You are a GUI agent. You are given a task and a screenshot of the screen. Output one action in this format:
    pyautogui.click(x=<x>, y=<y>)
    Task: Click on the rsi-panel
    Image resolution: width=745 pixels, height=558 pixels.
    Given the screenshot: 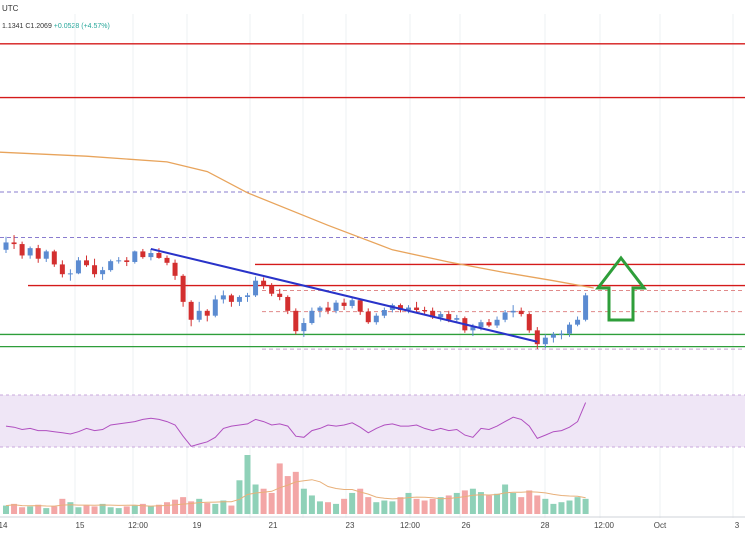 What is the action you would take?
    pyautogui.click(x=372, y=421)
    